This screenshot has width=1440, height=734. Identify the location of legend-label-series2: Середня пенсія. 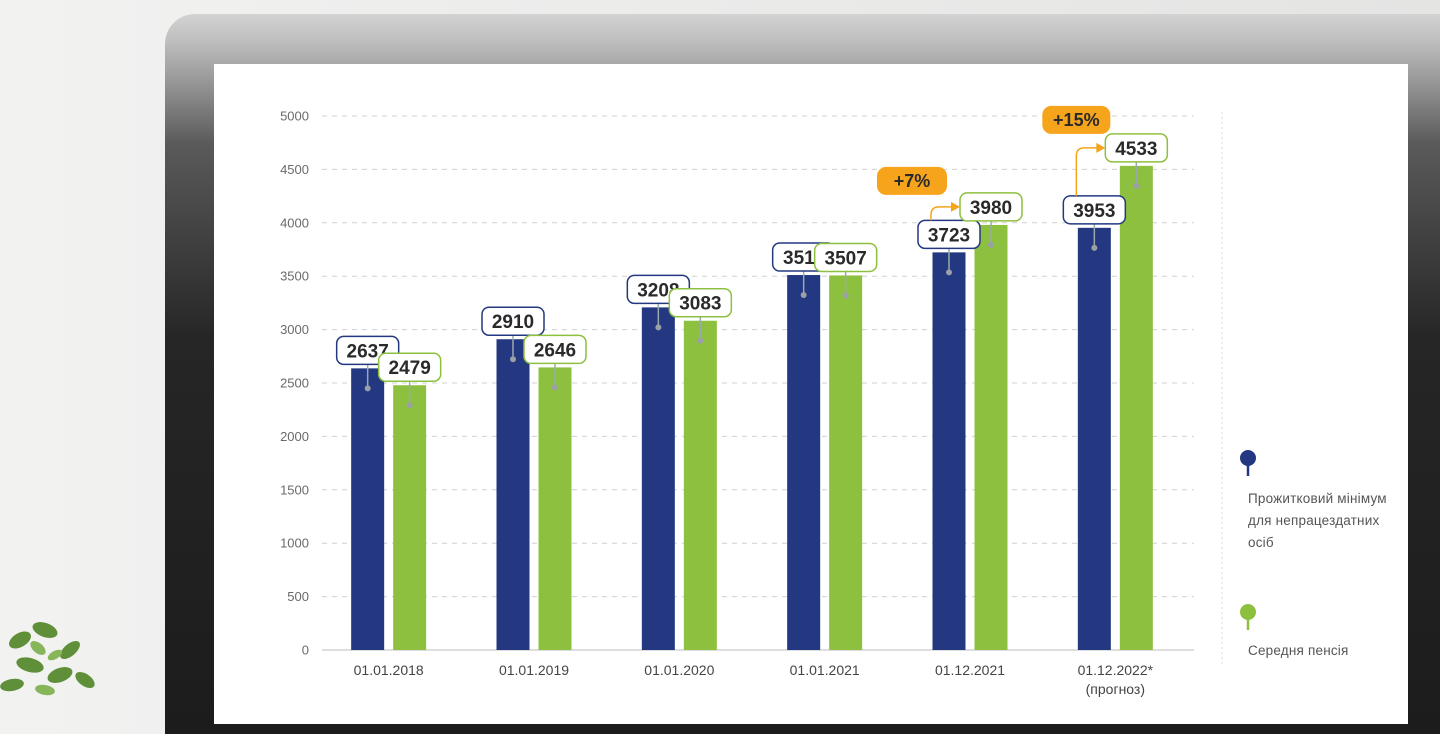
(1298, 650).